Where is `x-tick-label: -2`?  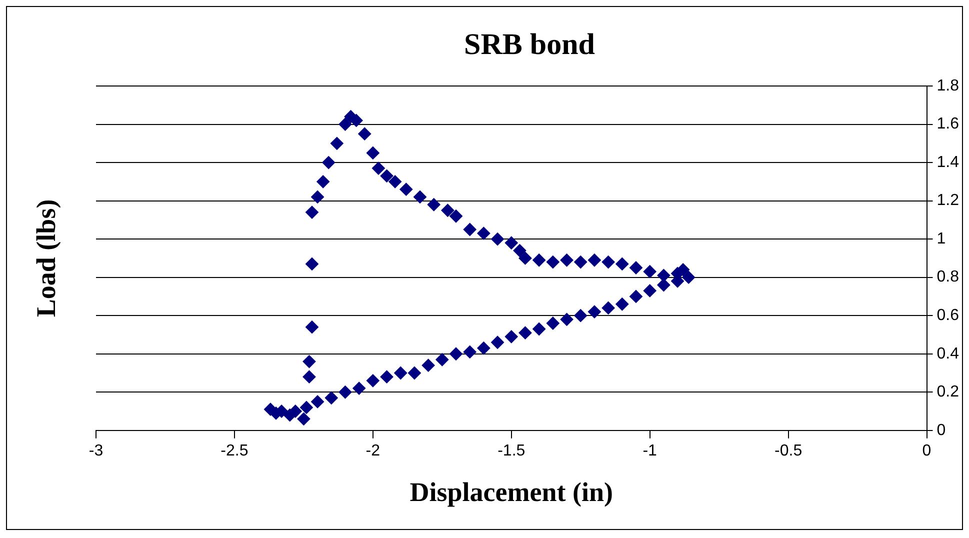
x-tick-label: -2 is located at coordinates (373, 451).